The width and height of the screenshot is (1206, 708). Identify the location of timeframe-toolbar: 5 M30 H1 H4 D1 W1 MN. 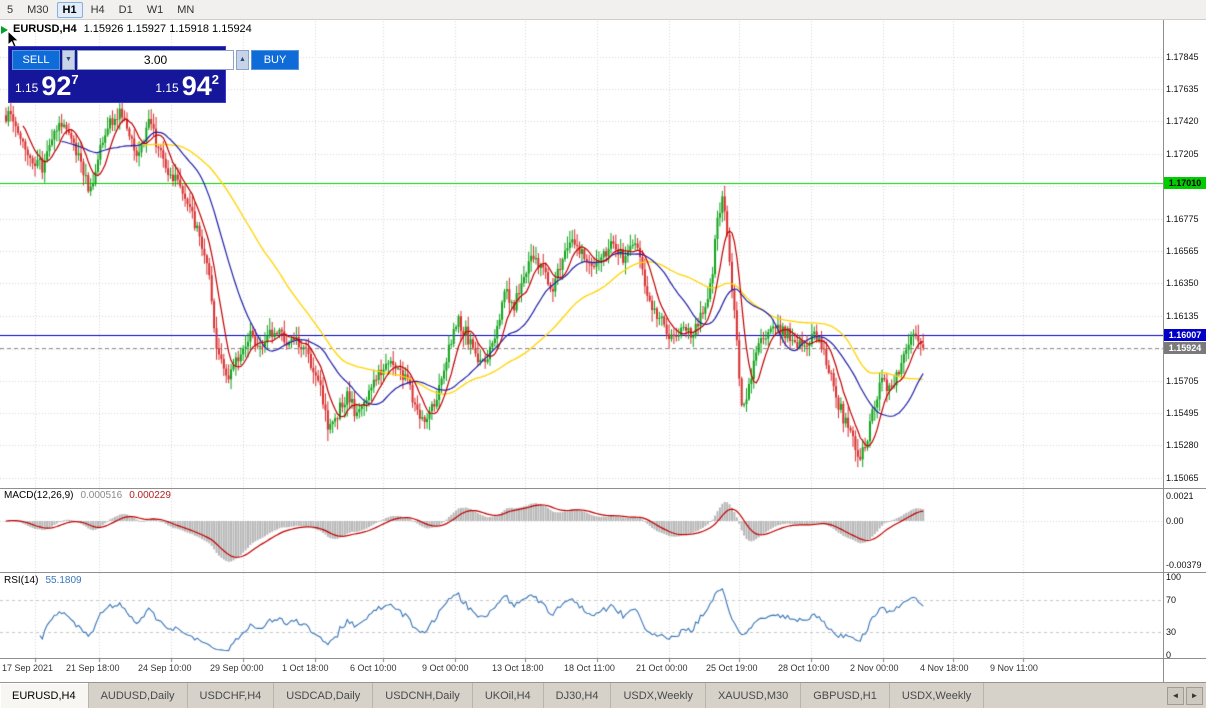
(603, 10).